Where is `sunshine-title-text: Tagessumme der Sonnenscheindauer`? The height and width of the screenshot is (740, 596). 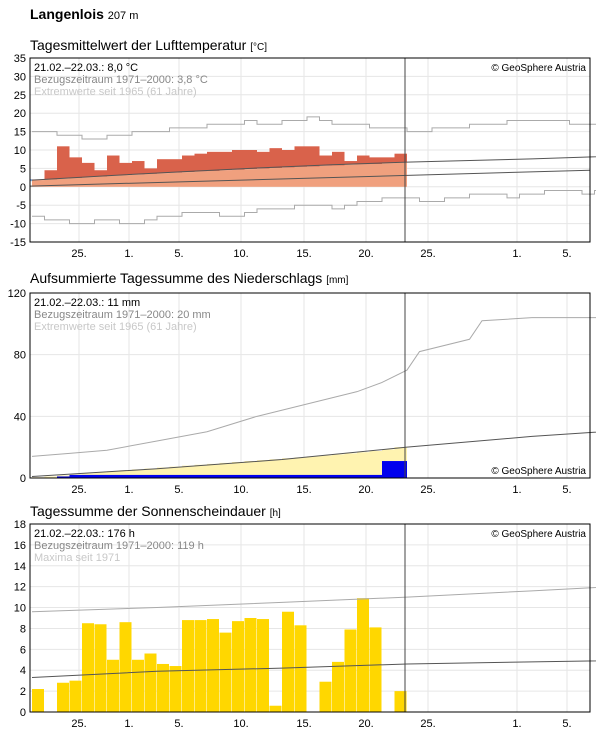 sunshine-title-text: Tagessumme der Sonnenscheindauer is located at coordinates (148, 511).